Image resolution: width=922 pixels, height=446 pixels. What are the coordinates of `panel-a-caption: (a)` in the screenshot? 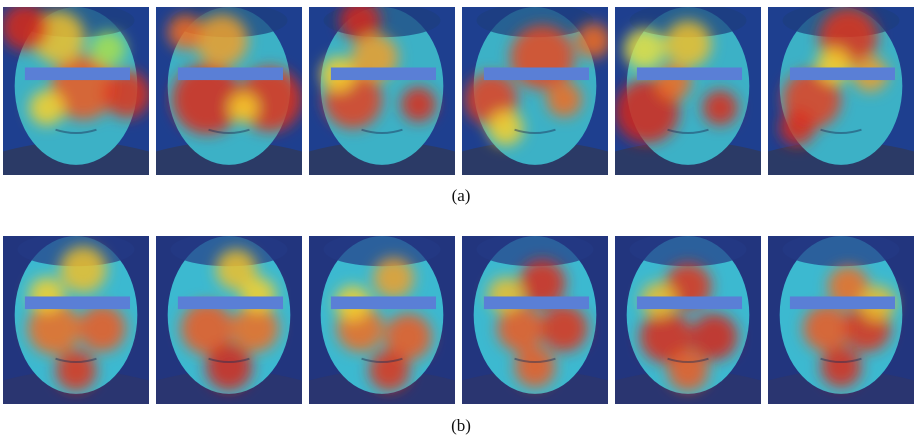 It's located at (461, 195).